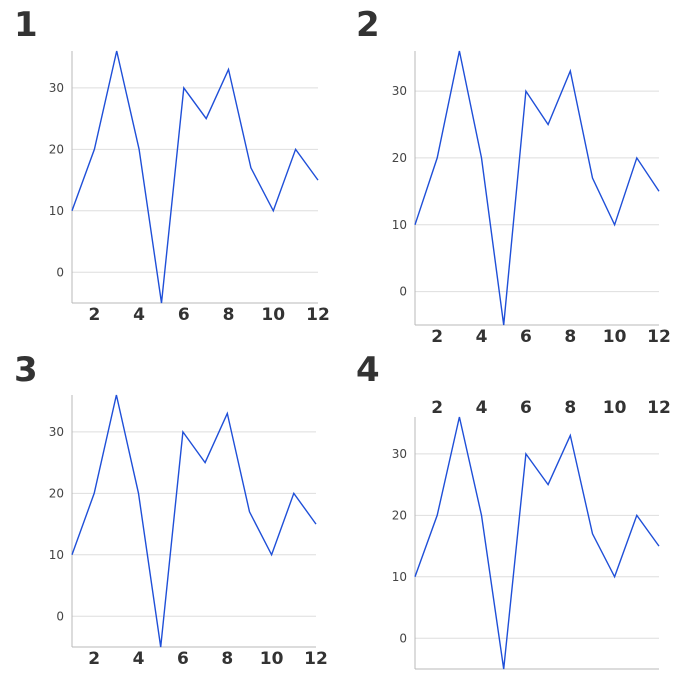 The width and height of the screenshot is (688, 687). I want to click on panel-number: 4, so click(368, 370).